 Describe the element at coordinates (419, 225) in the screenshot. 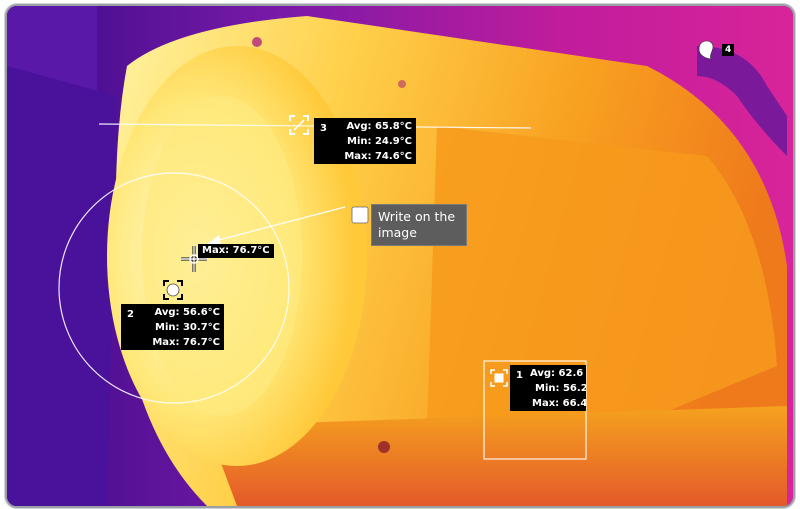

I see `annotation-note: Write on the image` at that location.